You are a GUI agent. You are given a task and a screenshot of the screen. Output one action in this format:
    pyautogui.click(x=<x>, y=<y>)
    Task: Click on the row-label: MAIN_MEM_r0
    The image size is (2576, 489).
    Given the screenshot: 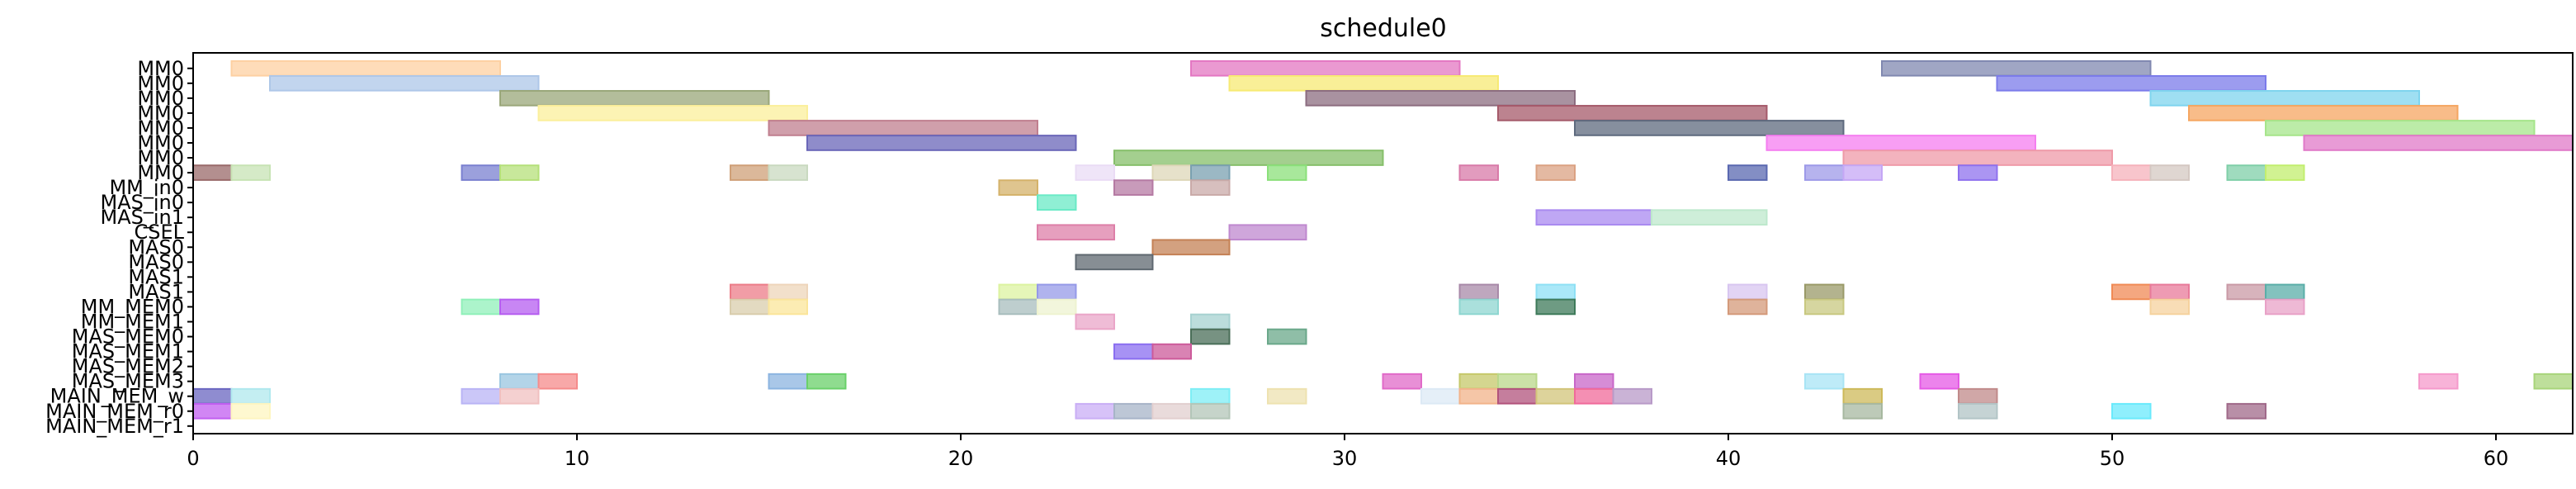 What is the action you would take?
    pyautogui.click(x=114, y=411)
    